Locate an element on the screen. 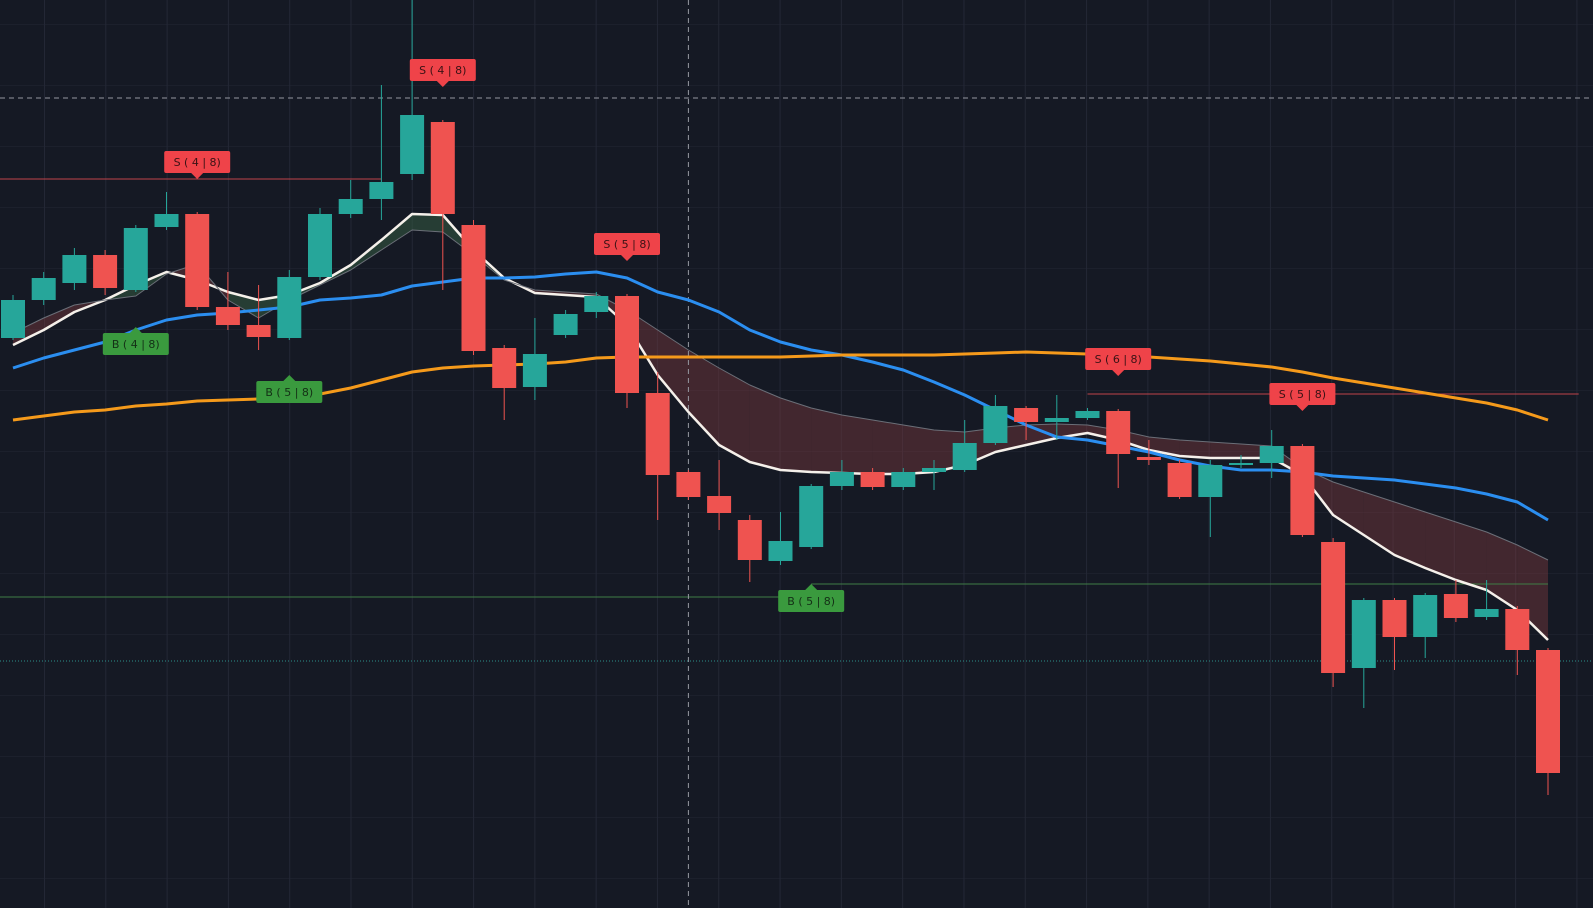 The width and height of the screenshot is (1593, 908). signal-text: B ( 4 | 8) is located at coordinates (136, 344).